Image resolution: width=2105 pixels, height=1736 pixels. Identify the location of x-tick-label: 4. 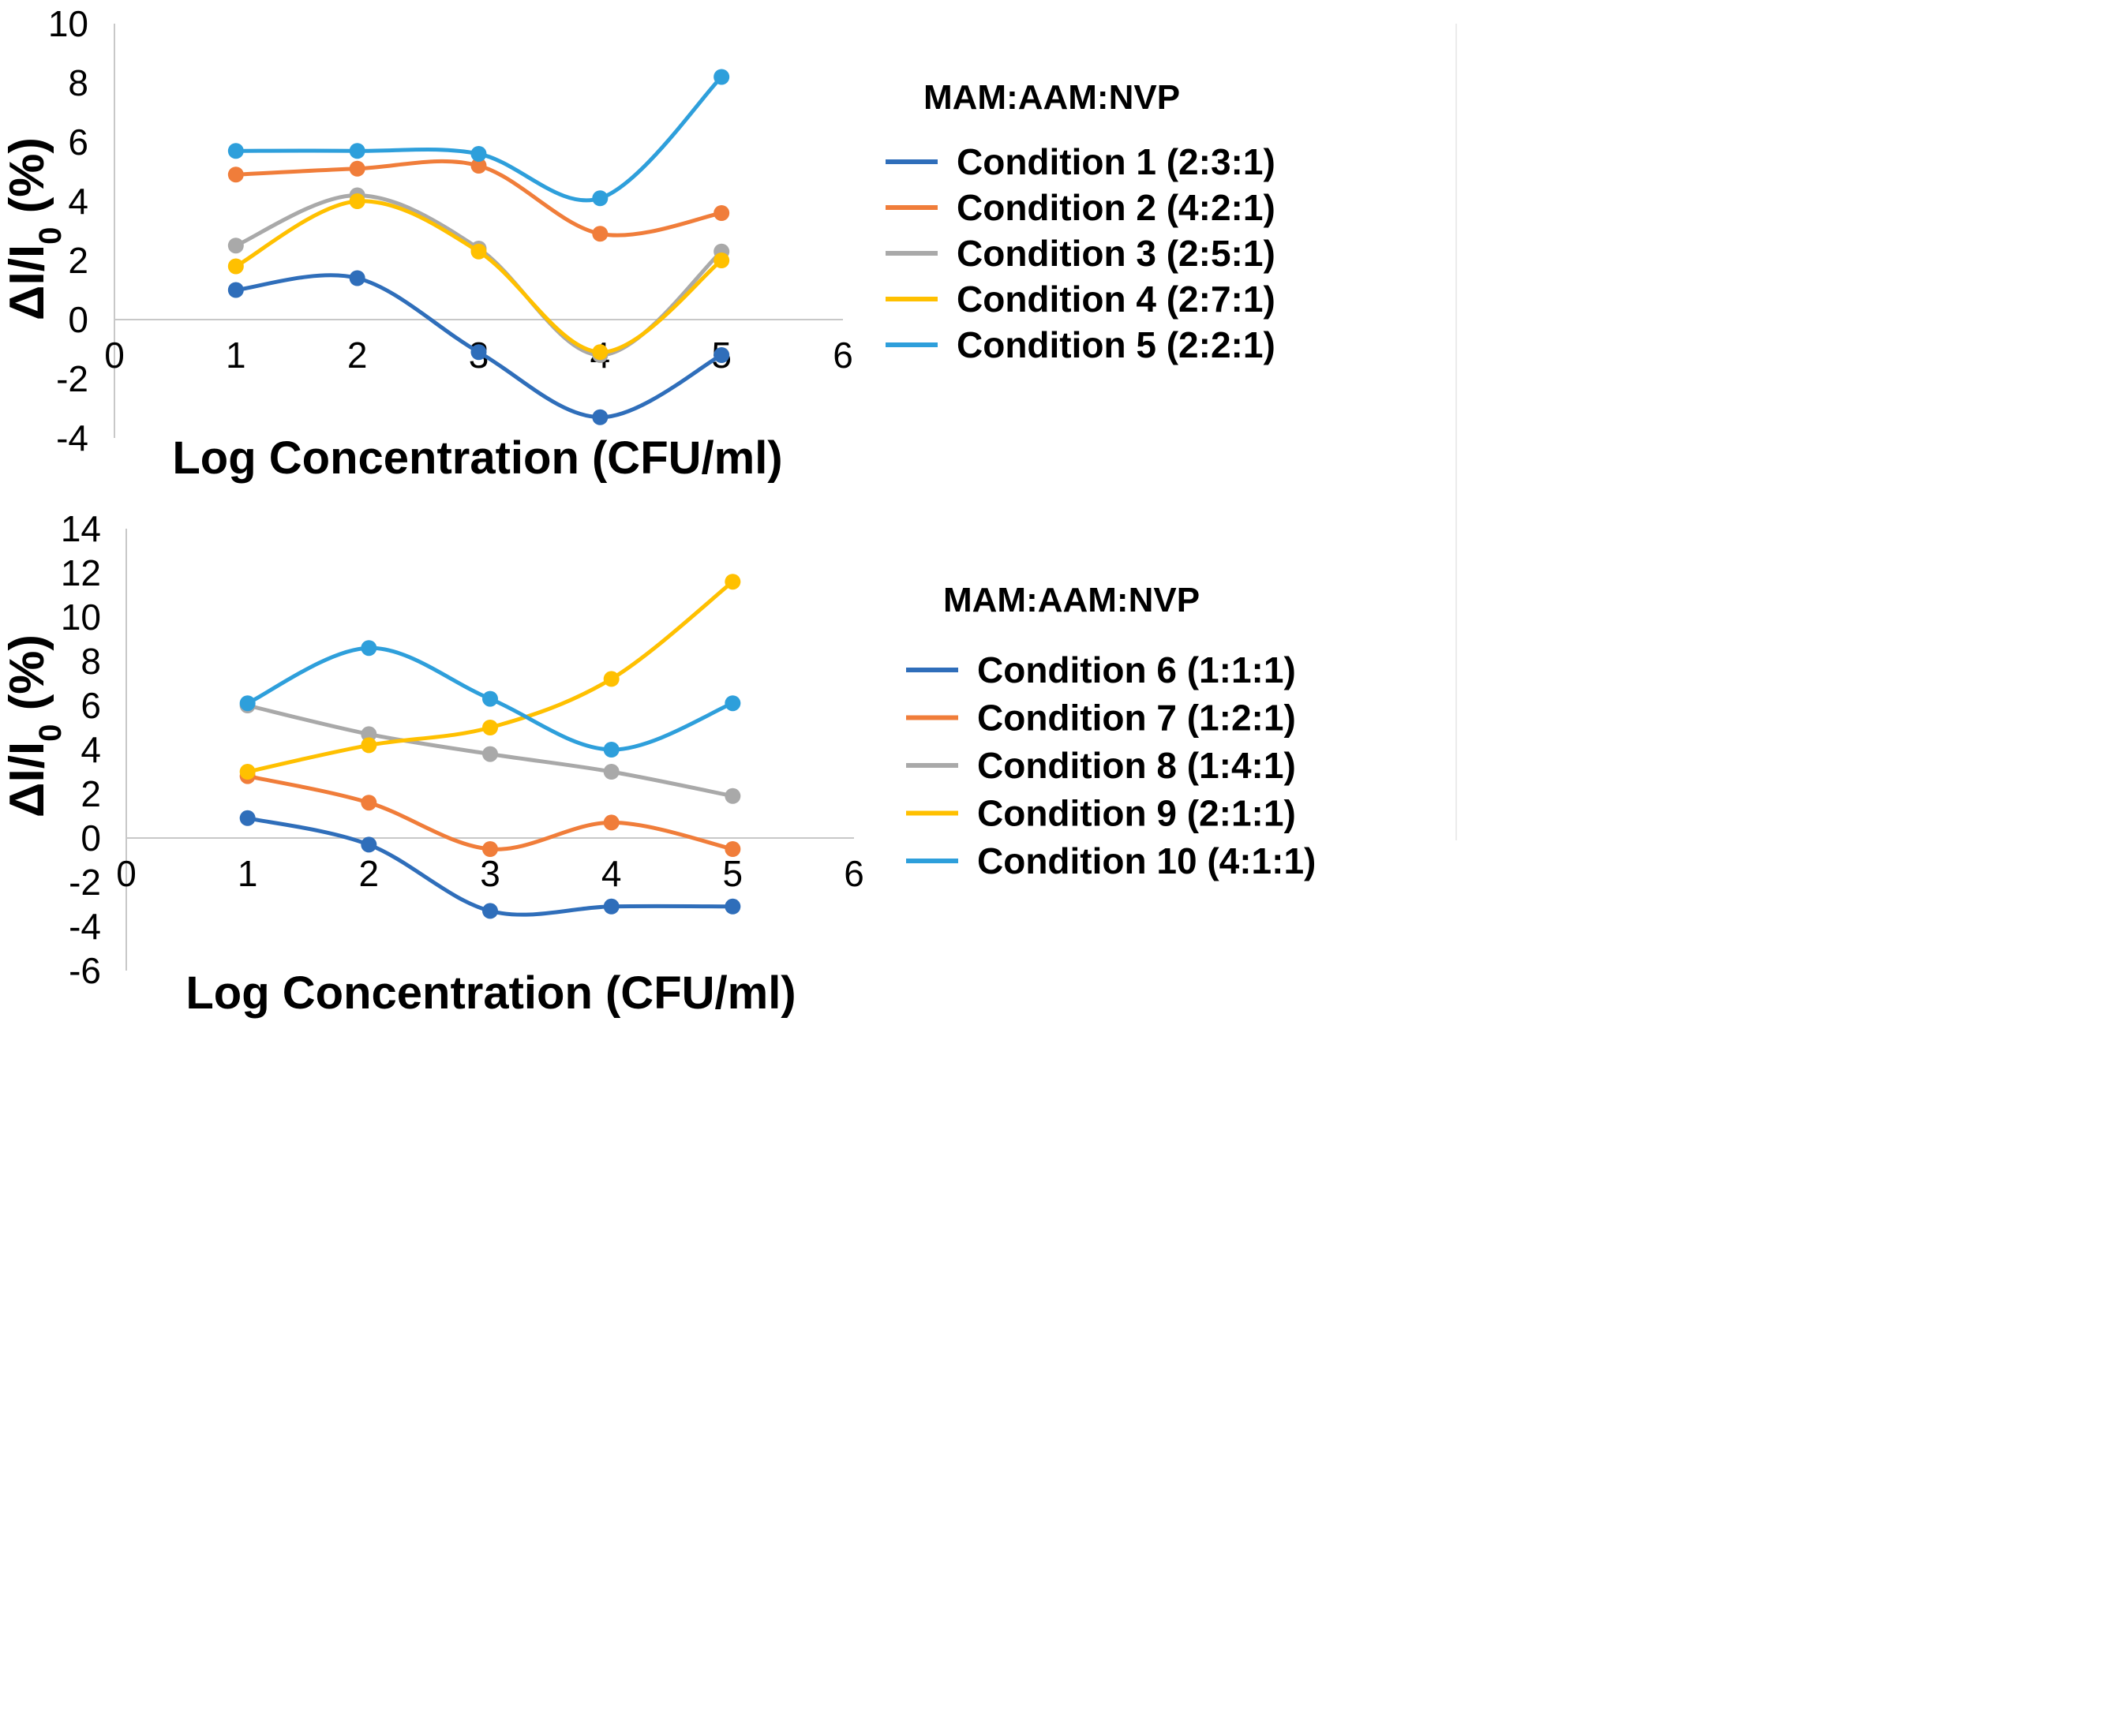
(611, 873).